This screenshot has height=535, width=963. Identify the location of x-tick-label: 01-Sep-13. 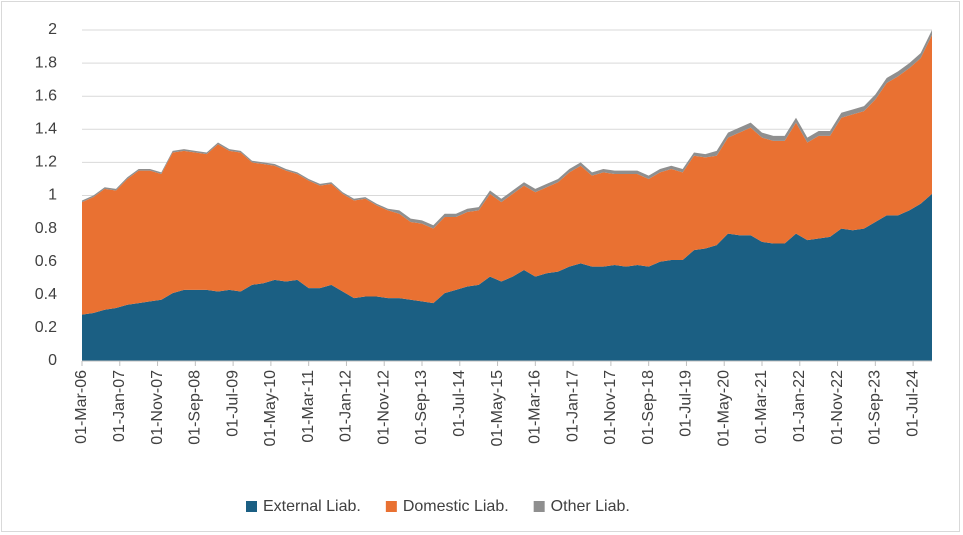
(421, 407).